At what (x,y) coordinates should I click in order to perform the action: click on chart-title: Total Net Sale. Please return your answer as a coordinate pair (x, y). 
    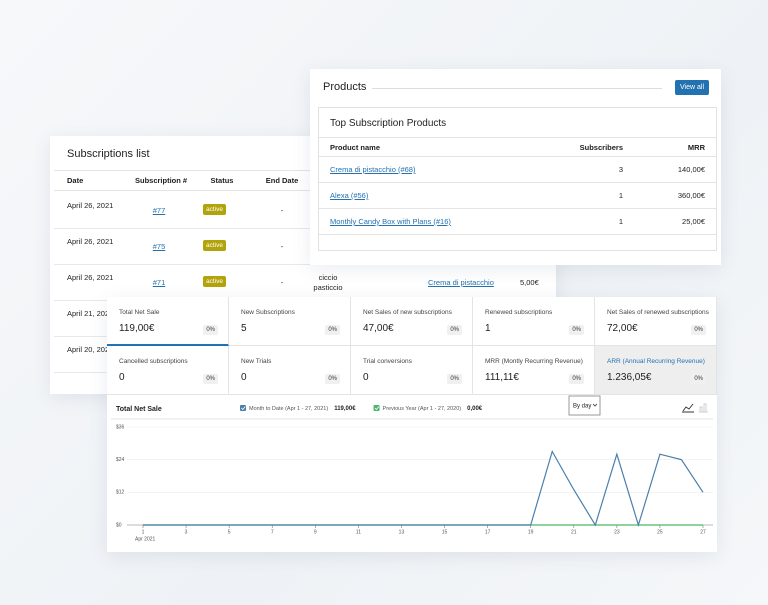
    Looking at the image, I should click on (139, 409).